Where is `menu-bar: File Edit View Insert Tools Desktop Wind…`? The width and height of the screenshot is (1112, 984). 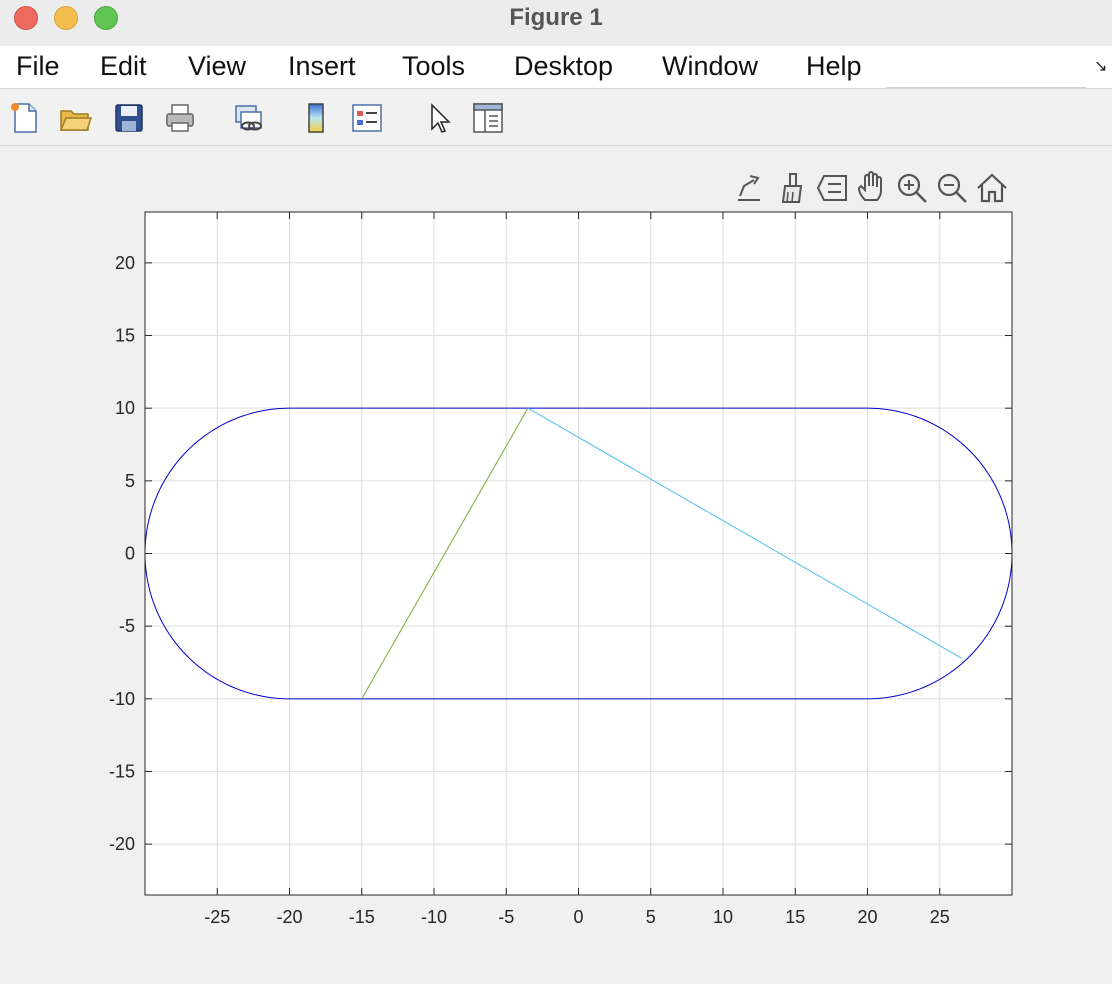 menu-bar: File Edit View Insert Tools Desktop Wind… is located at coordinates (556, 67).